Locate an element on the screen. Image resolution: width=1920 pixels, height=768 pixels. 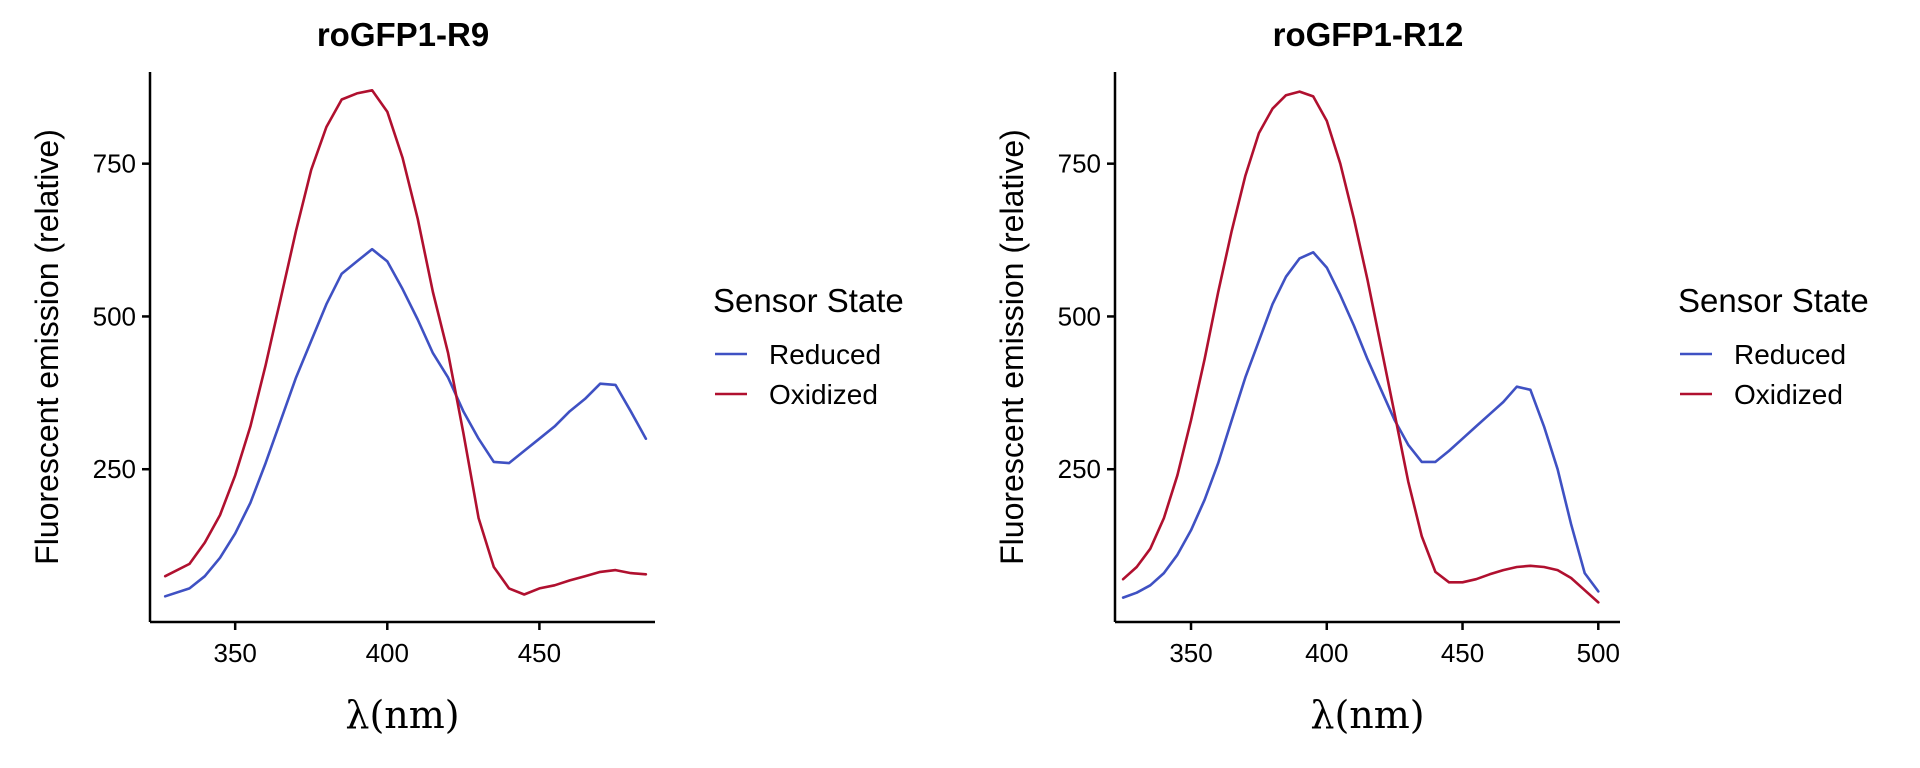
chart-title: roGFP1-R9 is located at coordinates (403, 34).